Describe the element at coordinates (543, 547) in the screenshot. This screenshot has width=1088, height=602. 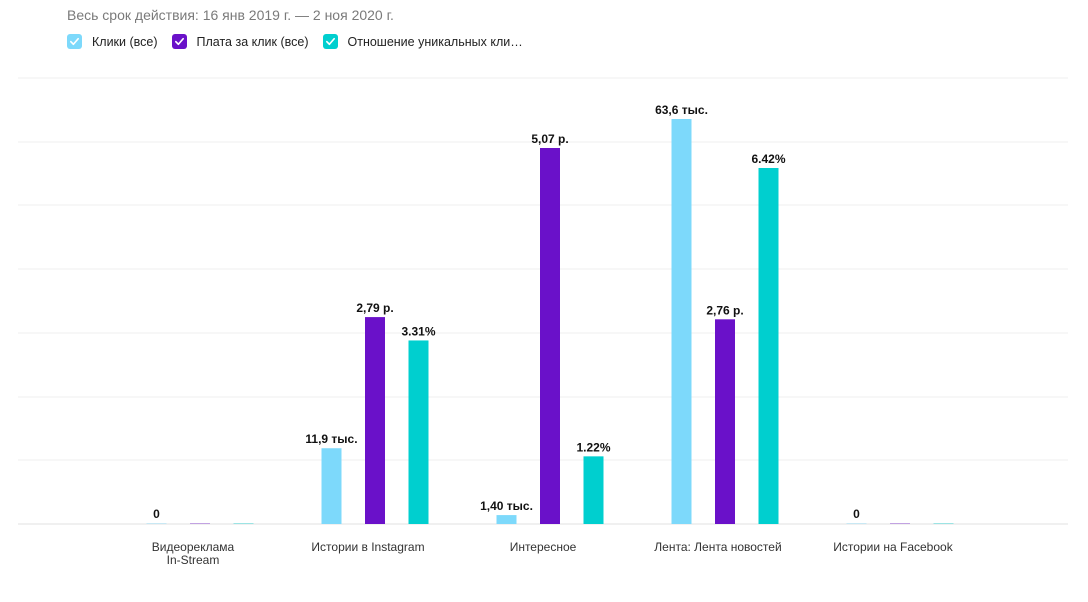
I see `category-label: Интересное` at that location.